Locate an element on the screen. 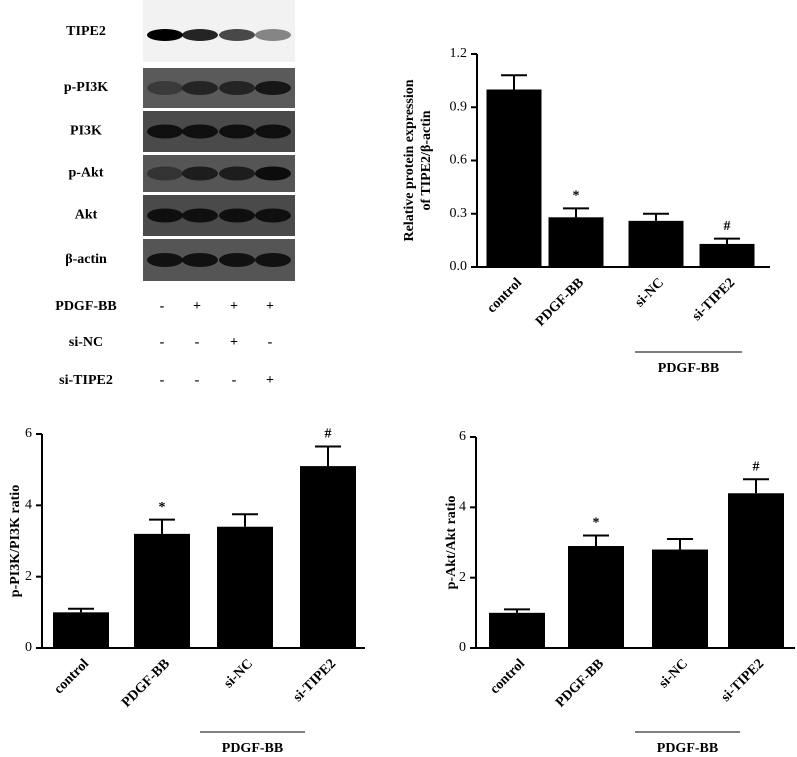  blot-row-label: TIPE2 is located at coordinates (86, 31).